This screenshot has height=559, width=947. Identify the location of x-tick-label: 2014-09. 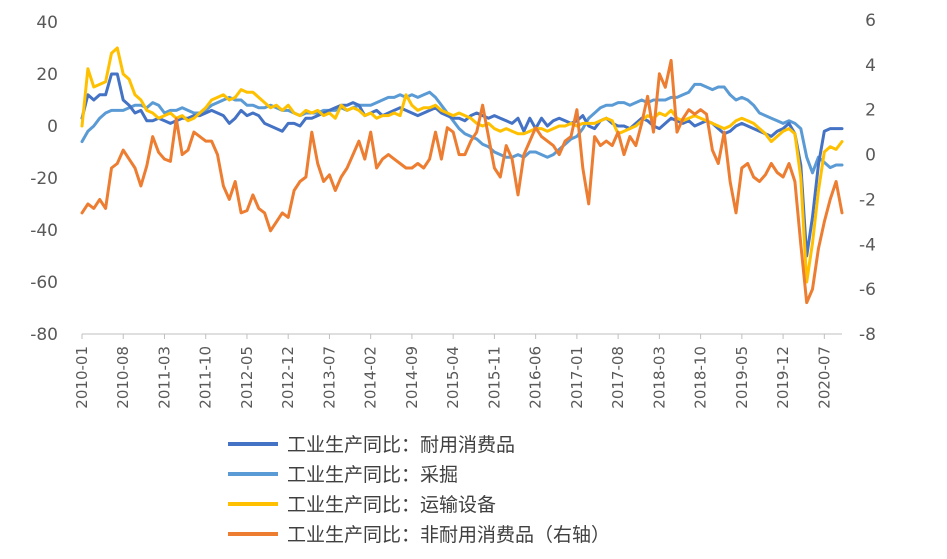
(412, 377).